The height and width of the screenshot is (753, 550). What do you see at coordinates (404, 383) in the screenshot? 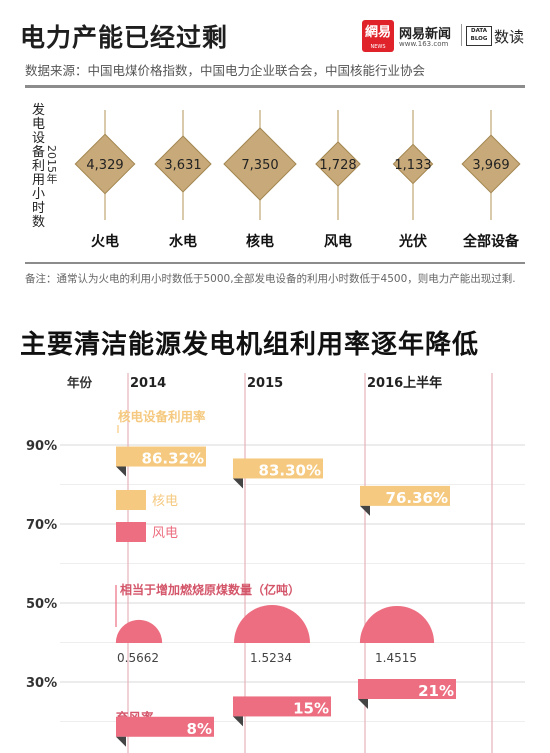
I see `year-label: 2016上半年` at bounding box center [404, 383].